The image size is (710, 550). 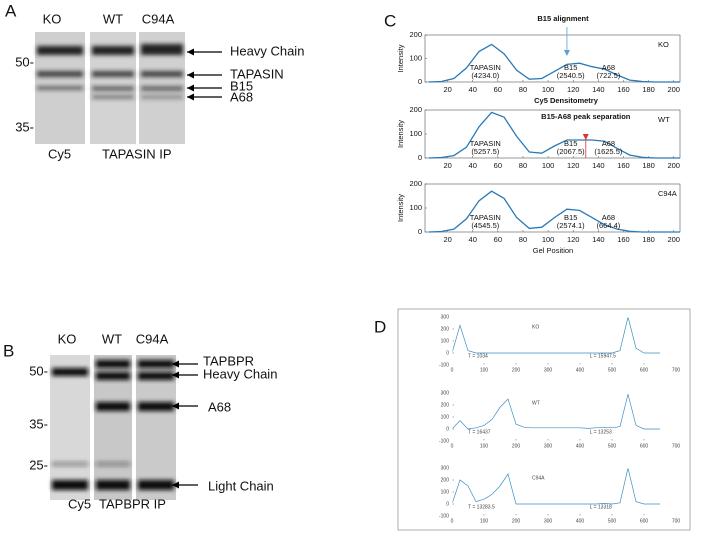 I want to click on band-label: TAPBPR, so click(x=228, y=360).